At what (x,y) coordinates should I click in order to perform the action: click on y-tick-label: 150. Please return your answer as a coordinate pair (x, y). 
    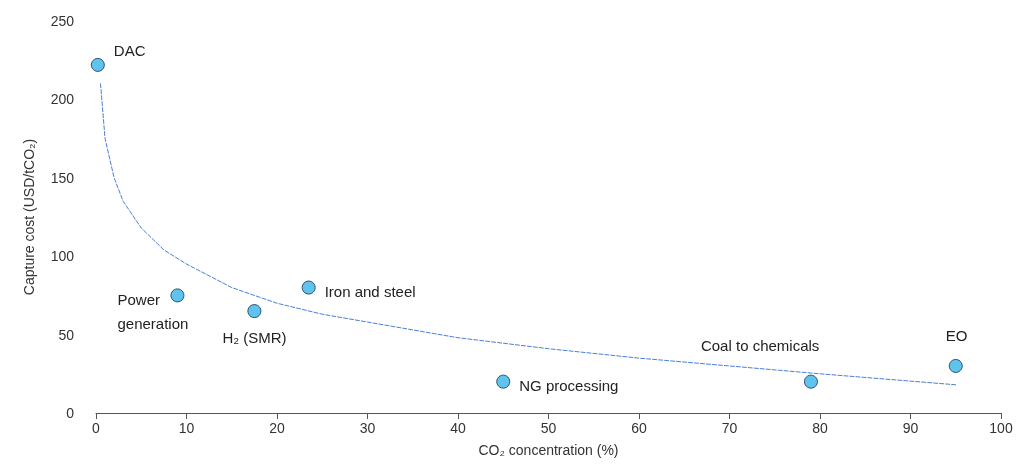
    Looking at the image, I should click on (62, 177).